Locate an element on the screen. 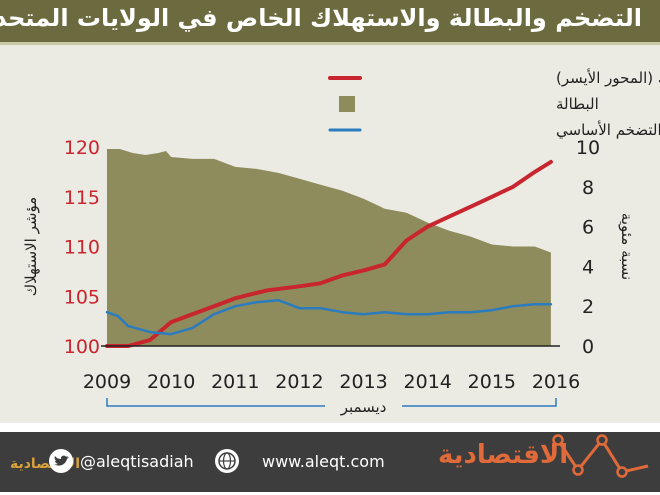  y-right-tick-label: 6 is located at coordinates (588, 228).